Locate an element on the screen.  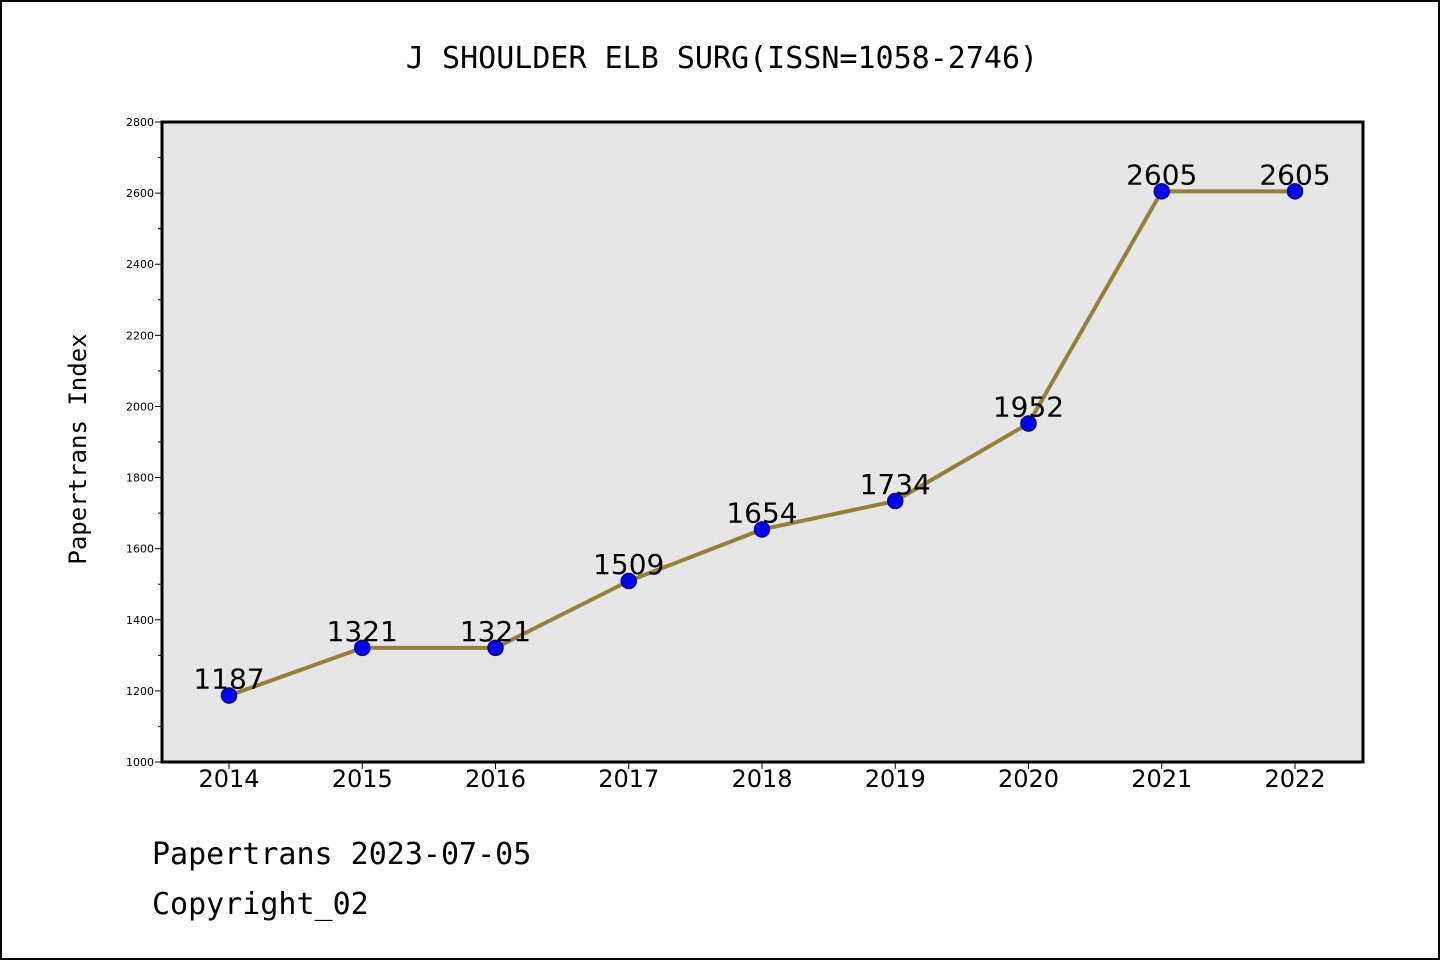
x-tick-label: 2021 is located at coordinates (1161, 779).